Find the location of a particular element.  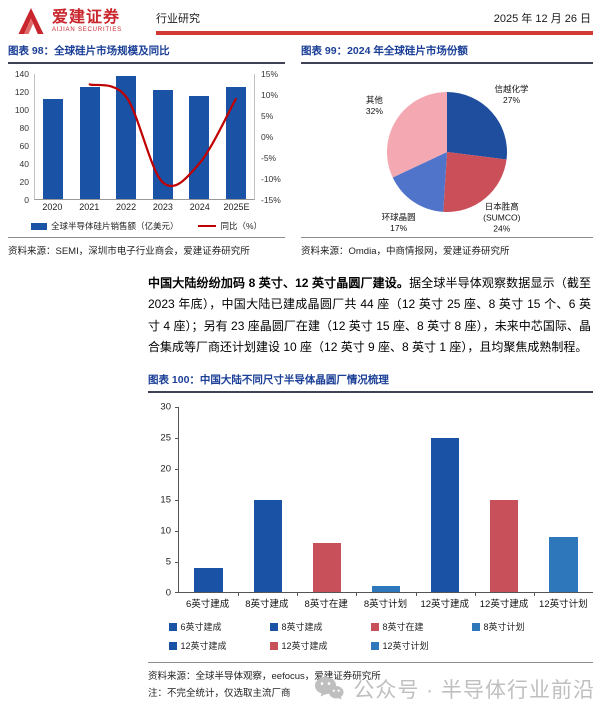

bar-8英寸建成 is located at coordinates (267, 546).